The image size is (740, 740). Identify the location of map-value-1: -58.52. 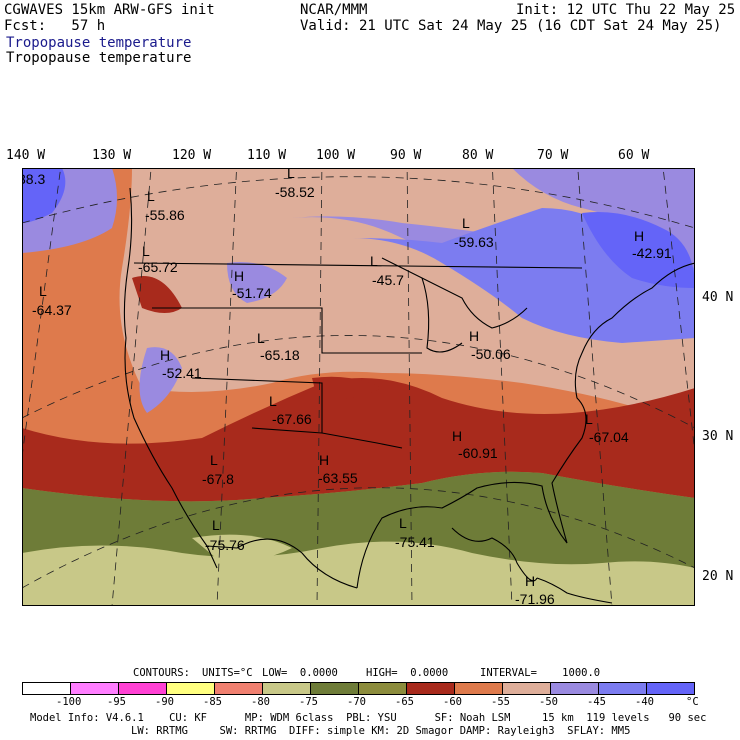
(295, 192).